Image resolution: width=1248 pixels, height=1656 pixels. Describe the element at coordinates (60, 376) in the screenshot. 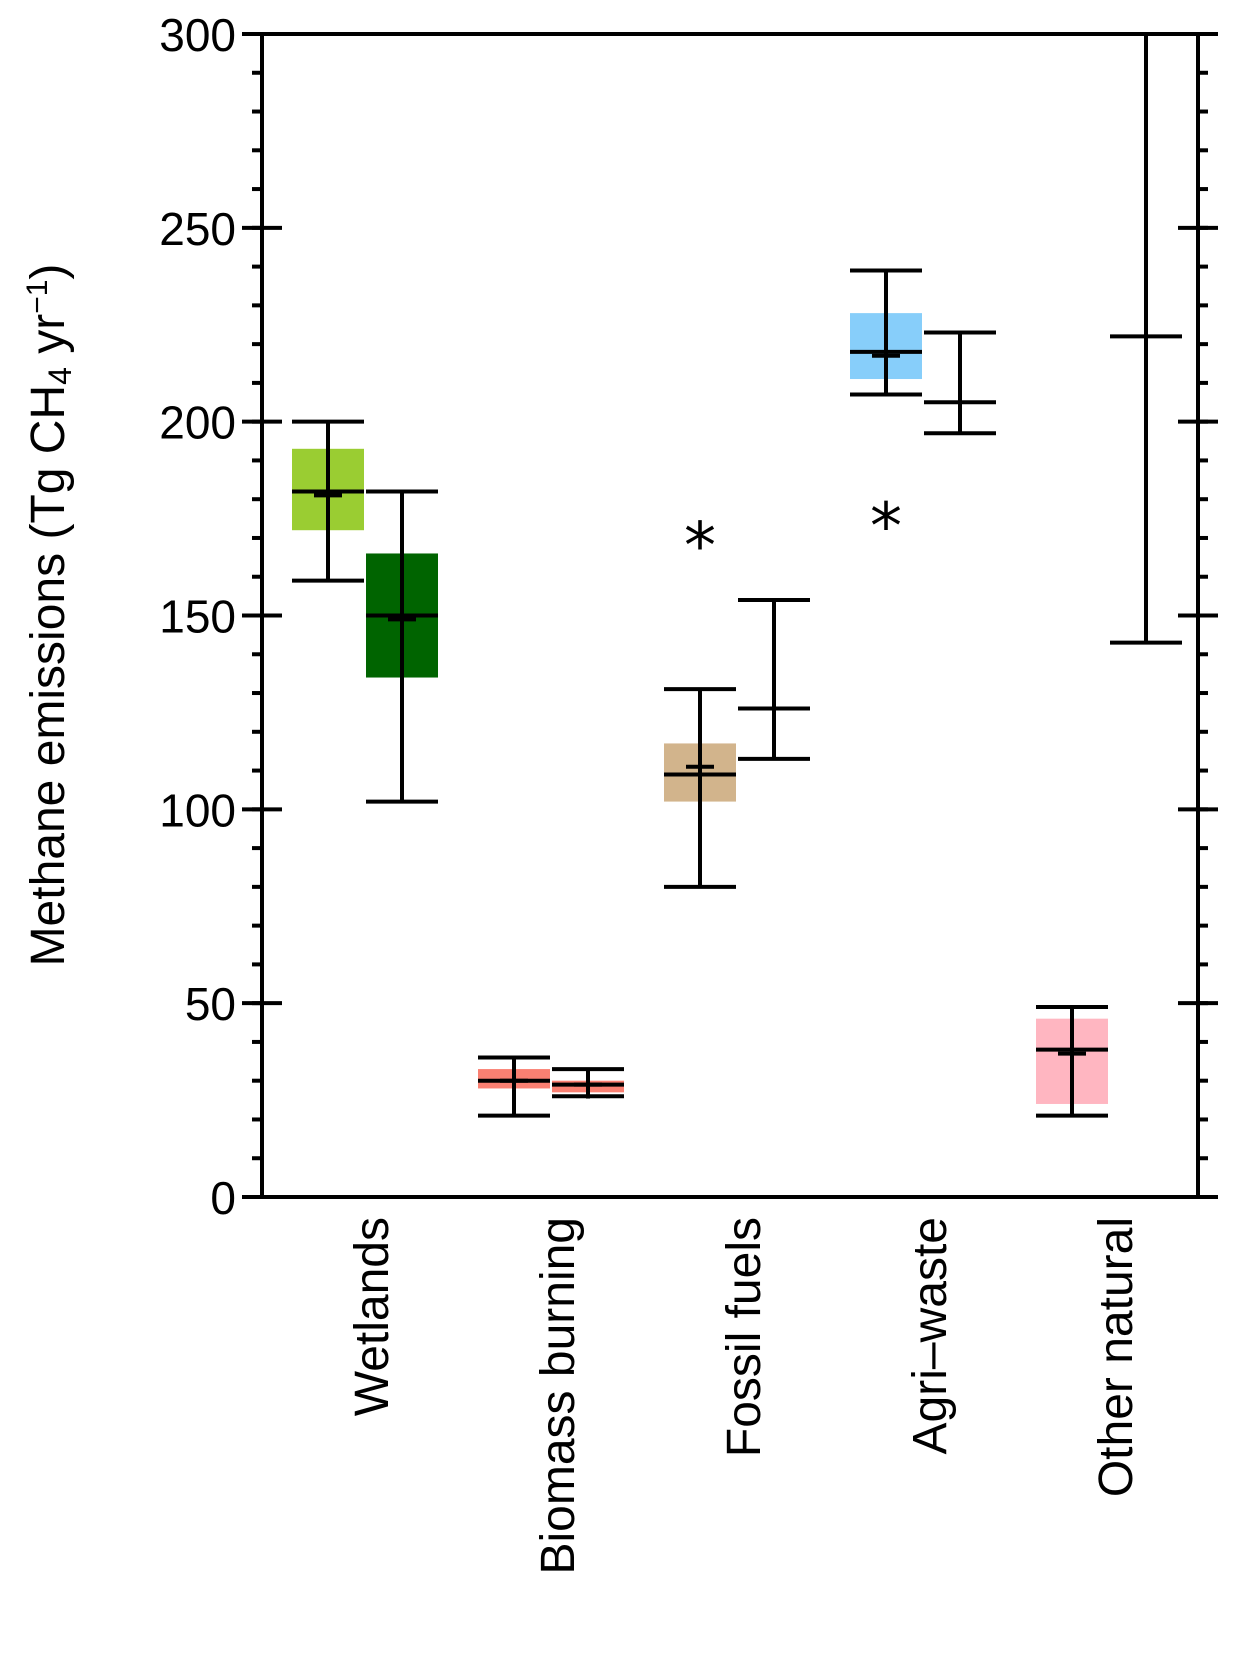

I see `y-axis-title-sub: 4` at that location.